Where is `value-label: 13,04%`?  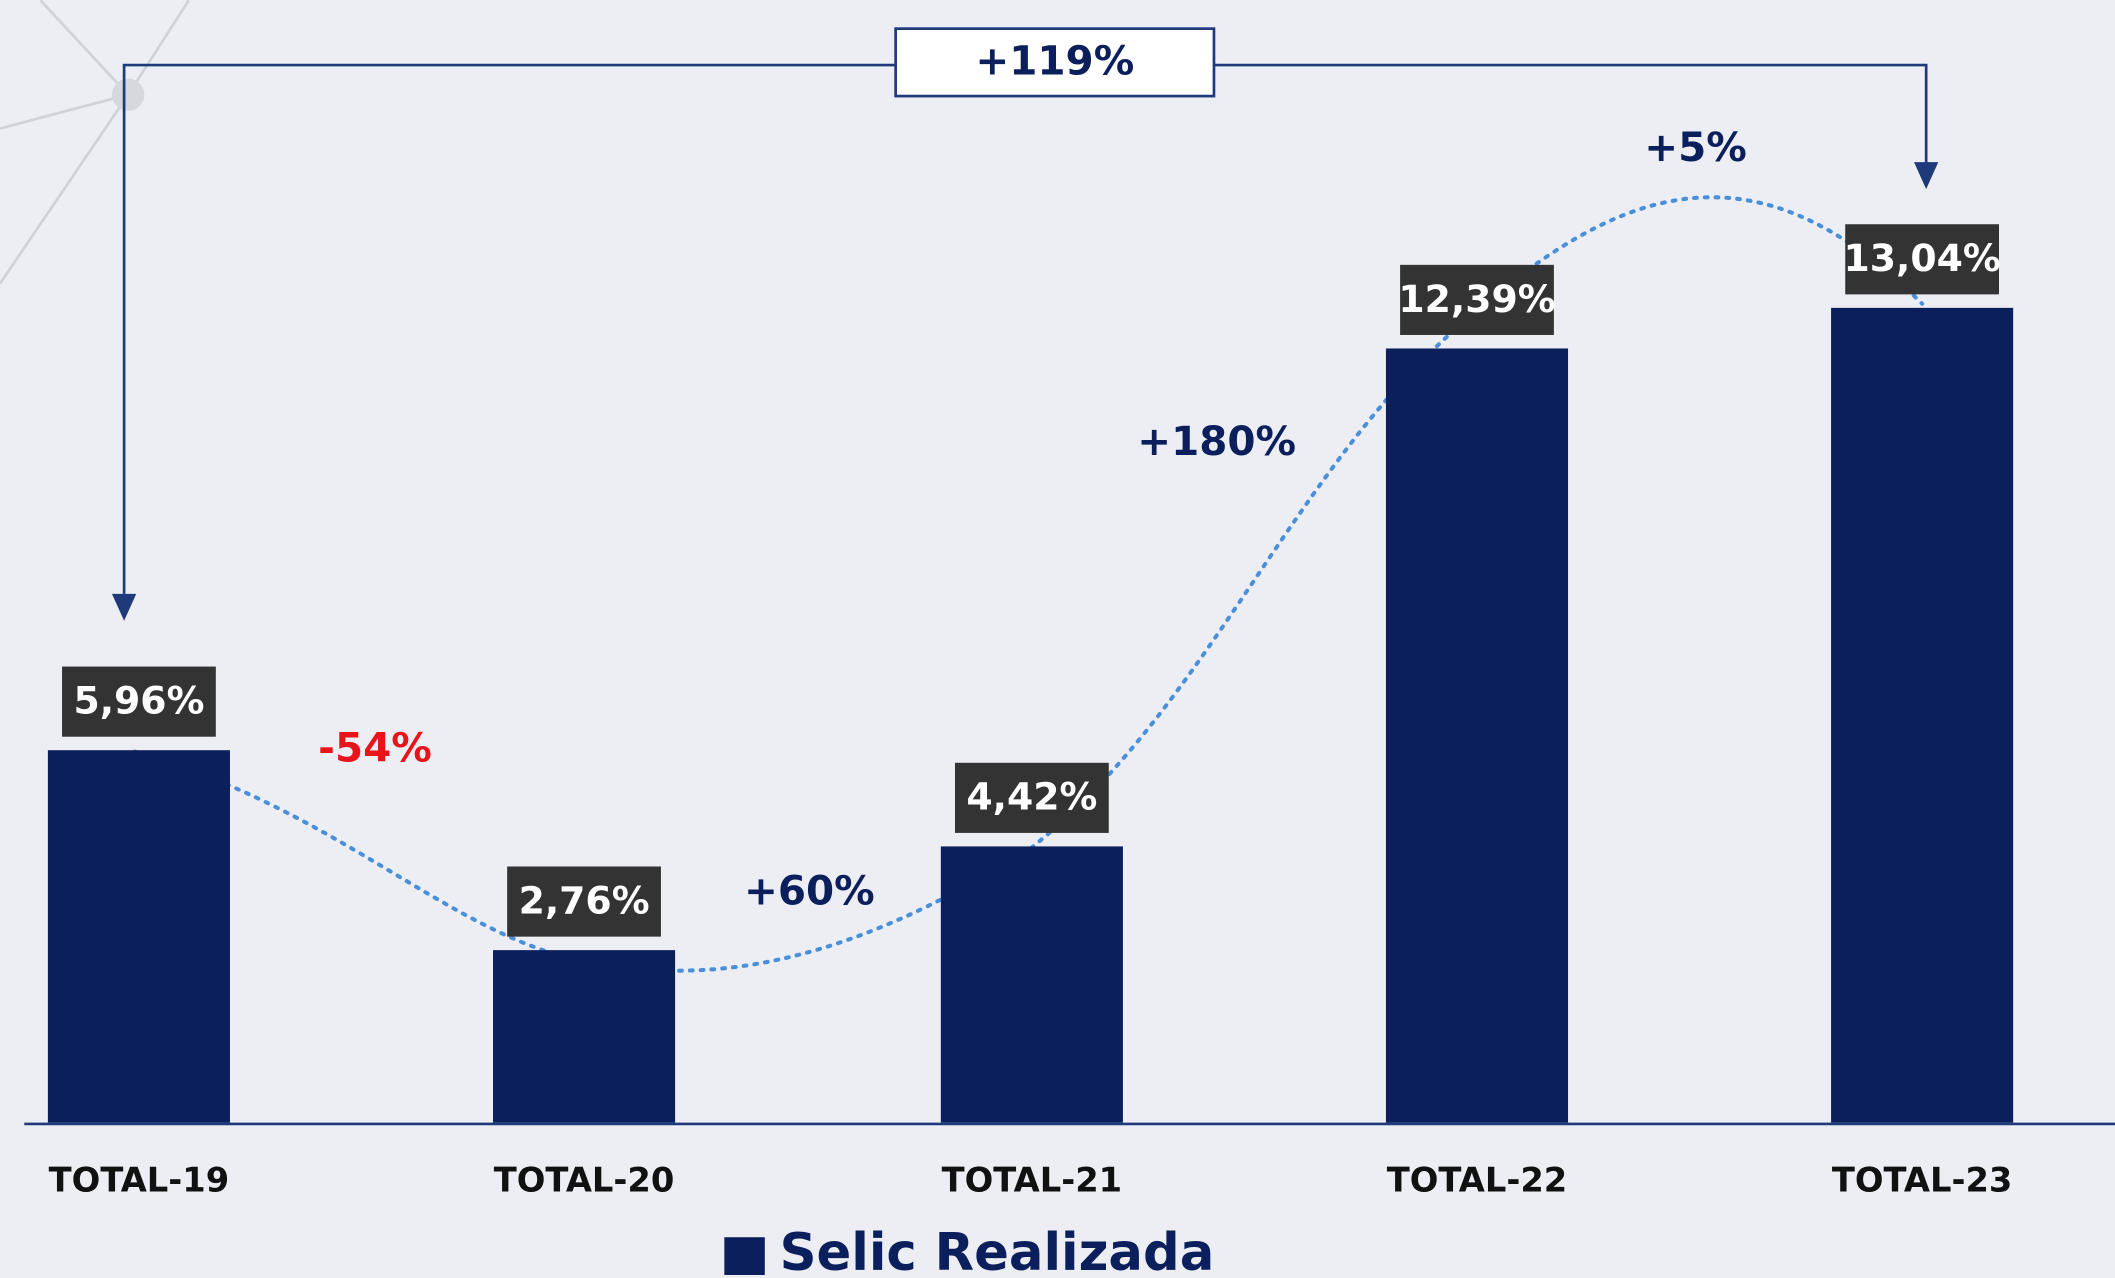
value-label: 13,04% is located at coordinates (1921, 258).